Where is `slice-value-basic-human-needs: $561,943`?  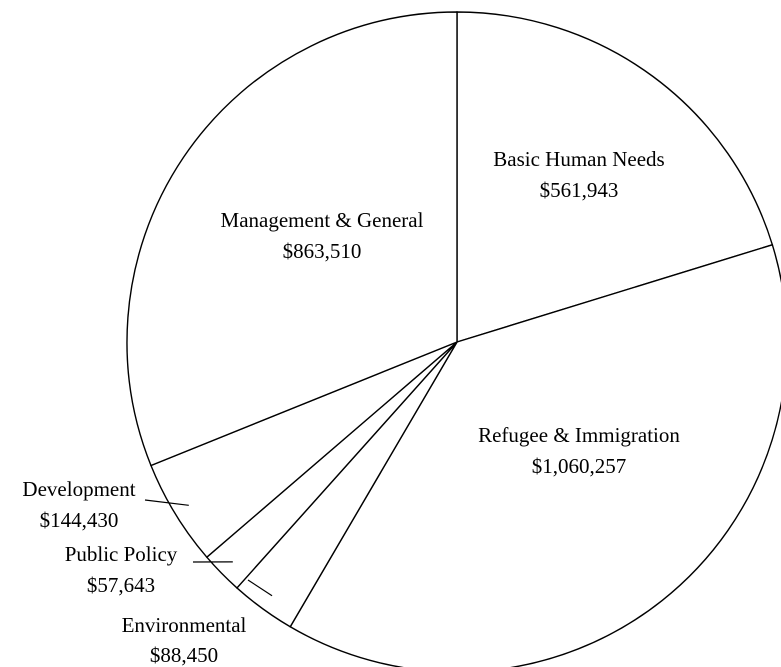
slice-value-basic-human-needs: $561,943 is located at coordinates (579, 190).